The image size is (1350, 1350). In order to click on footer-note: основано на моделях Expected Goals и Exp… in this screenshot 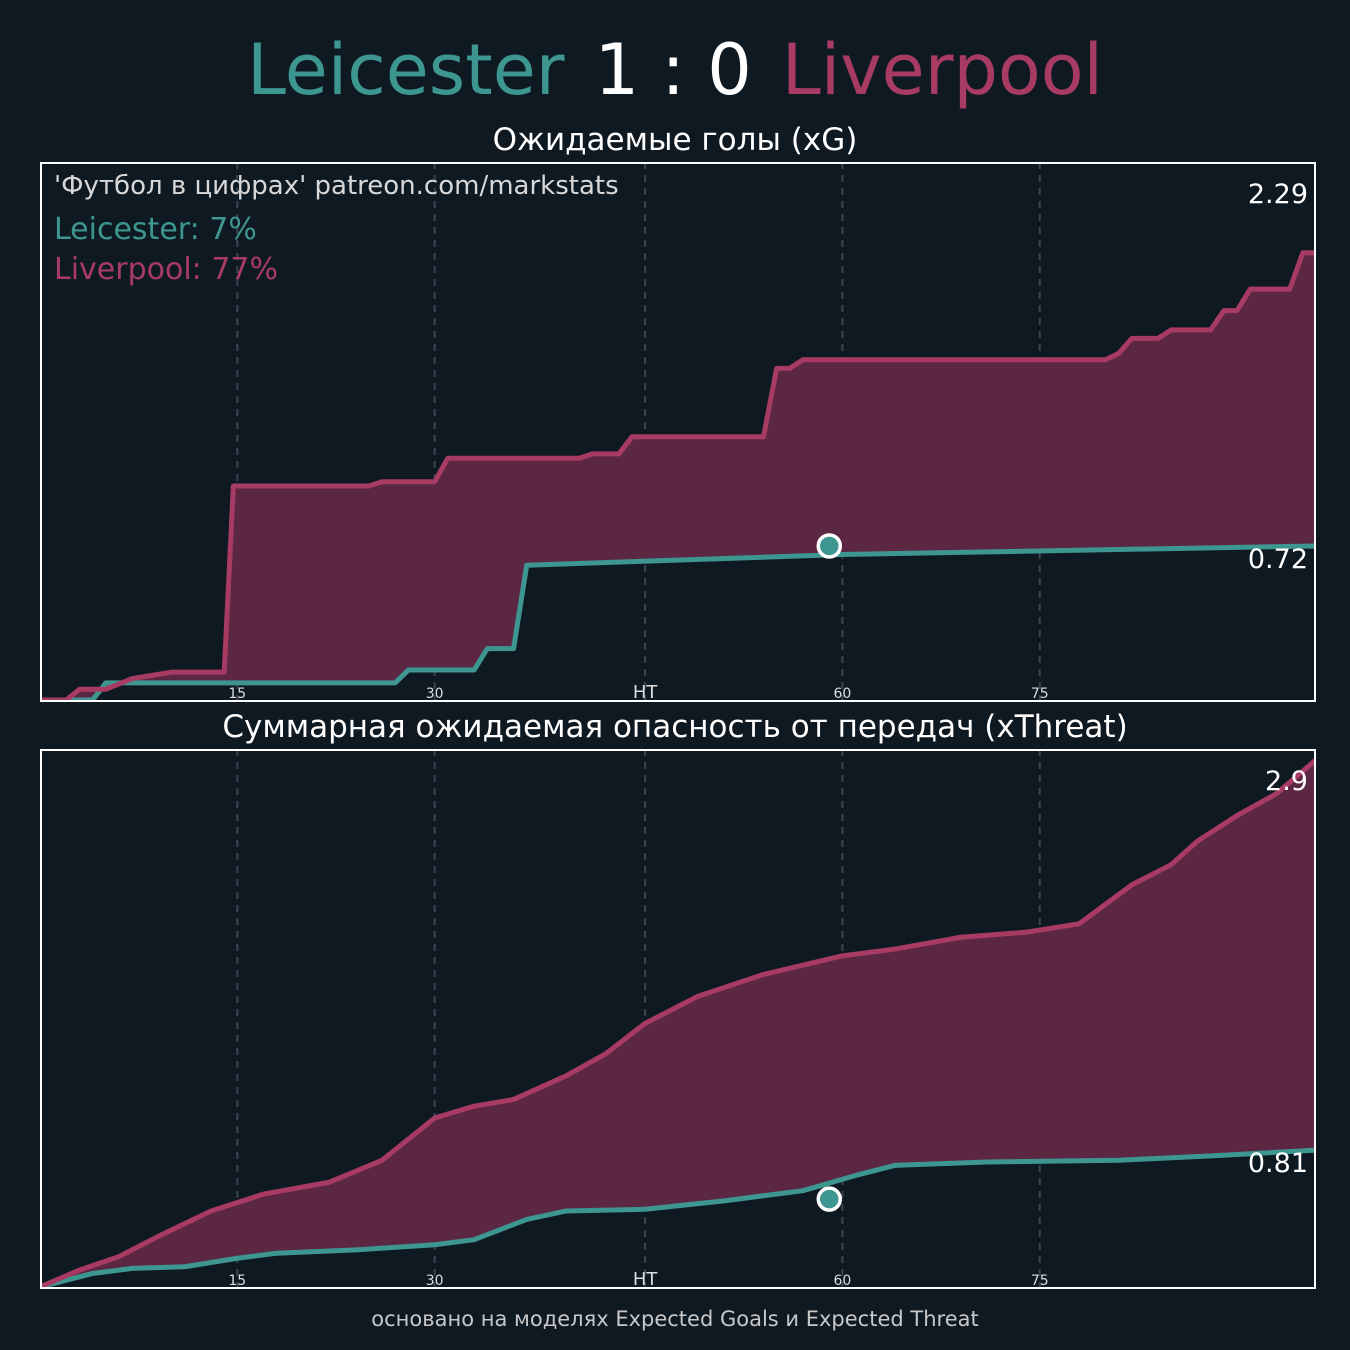, I will do `click(675, 1319)`.